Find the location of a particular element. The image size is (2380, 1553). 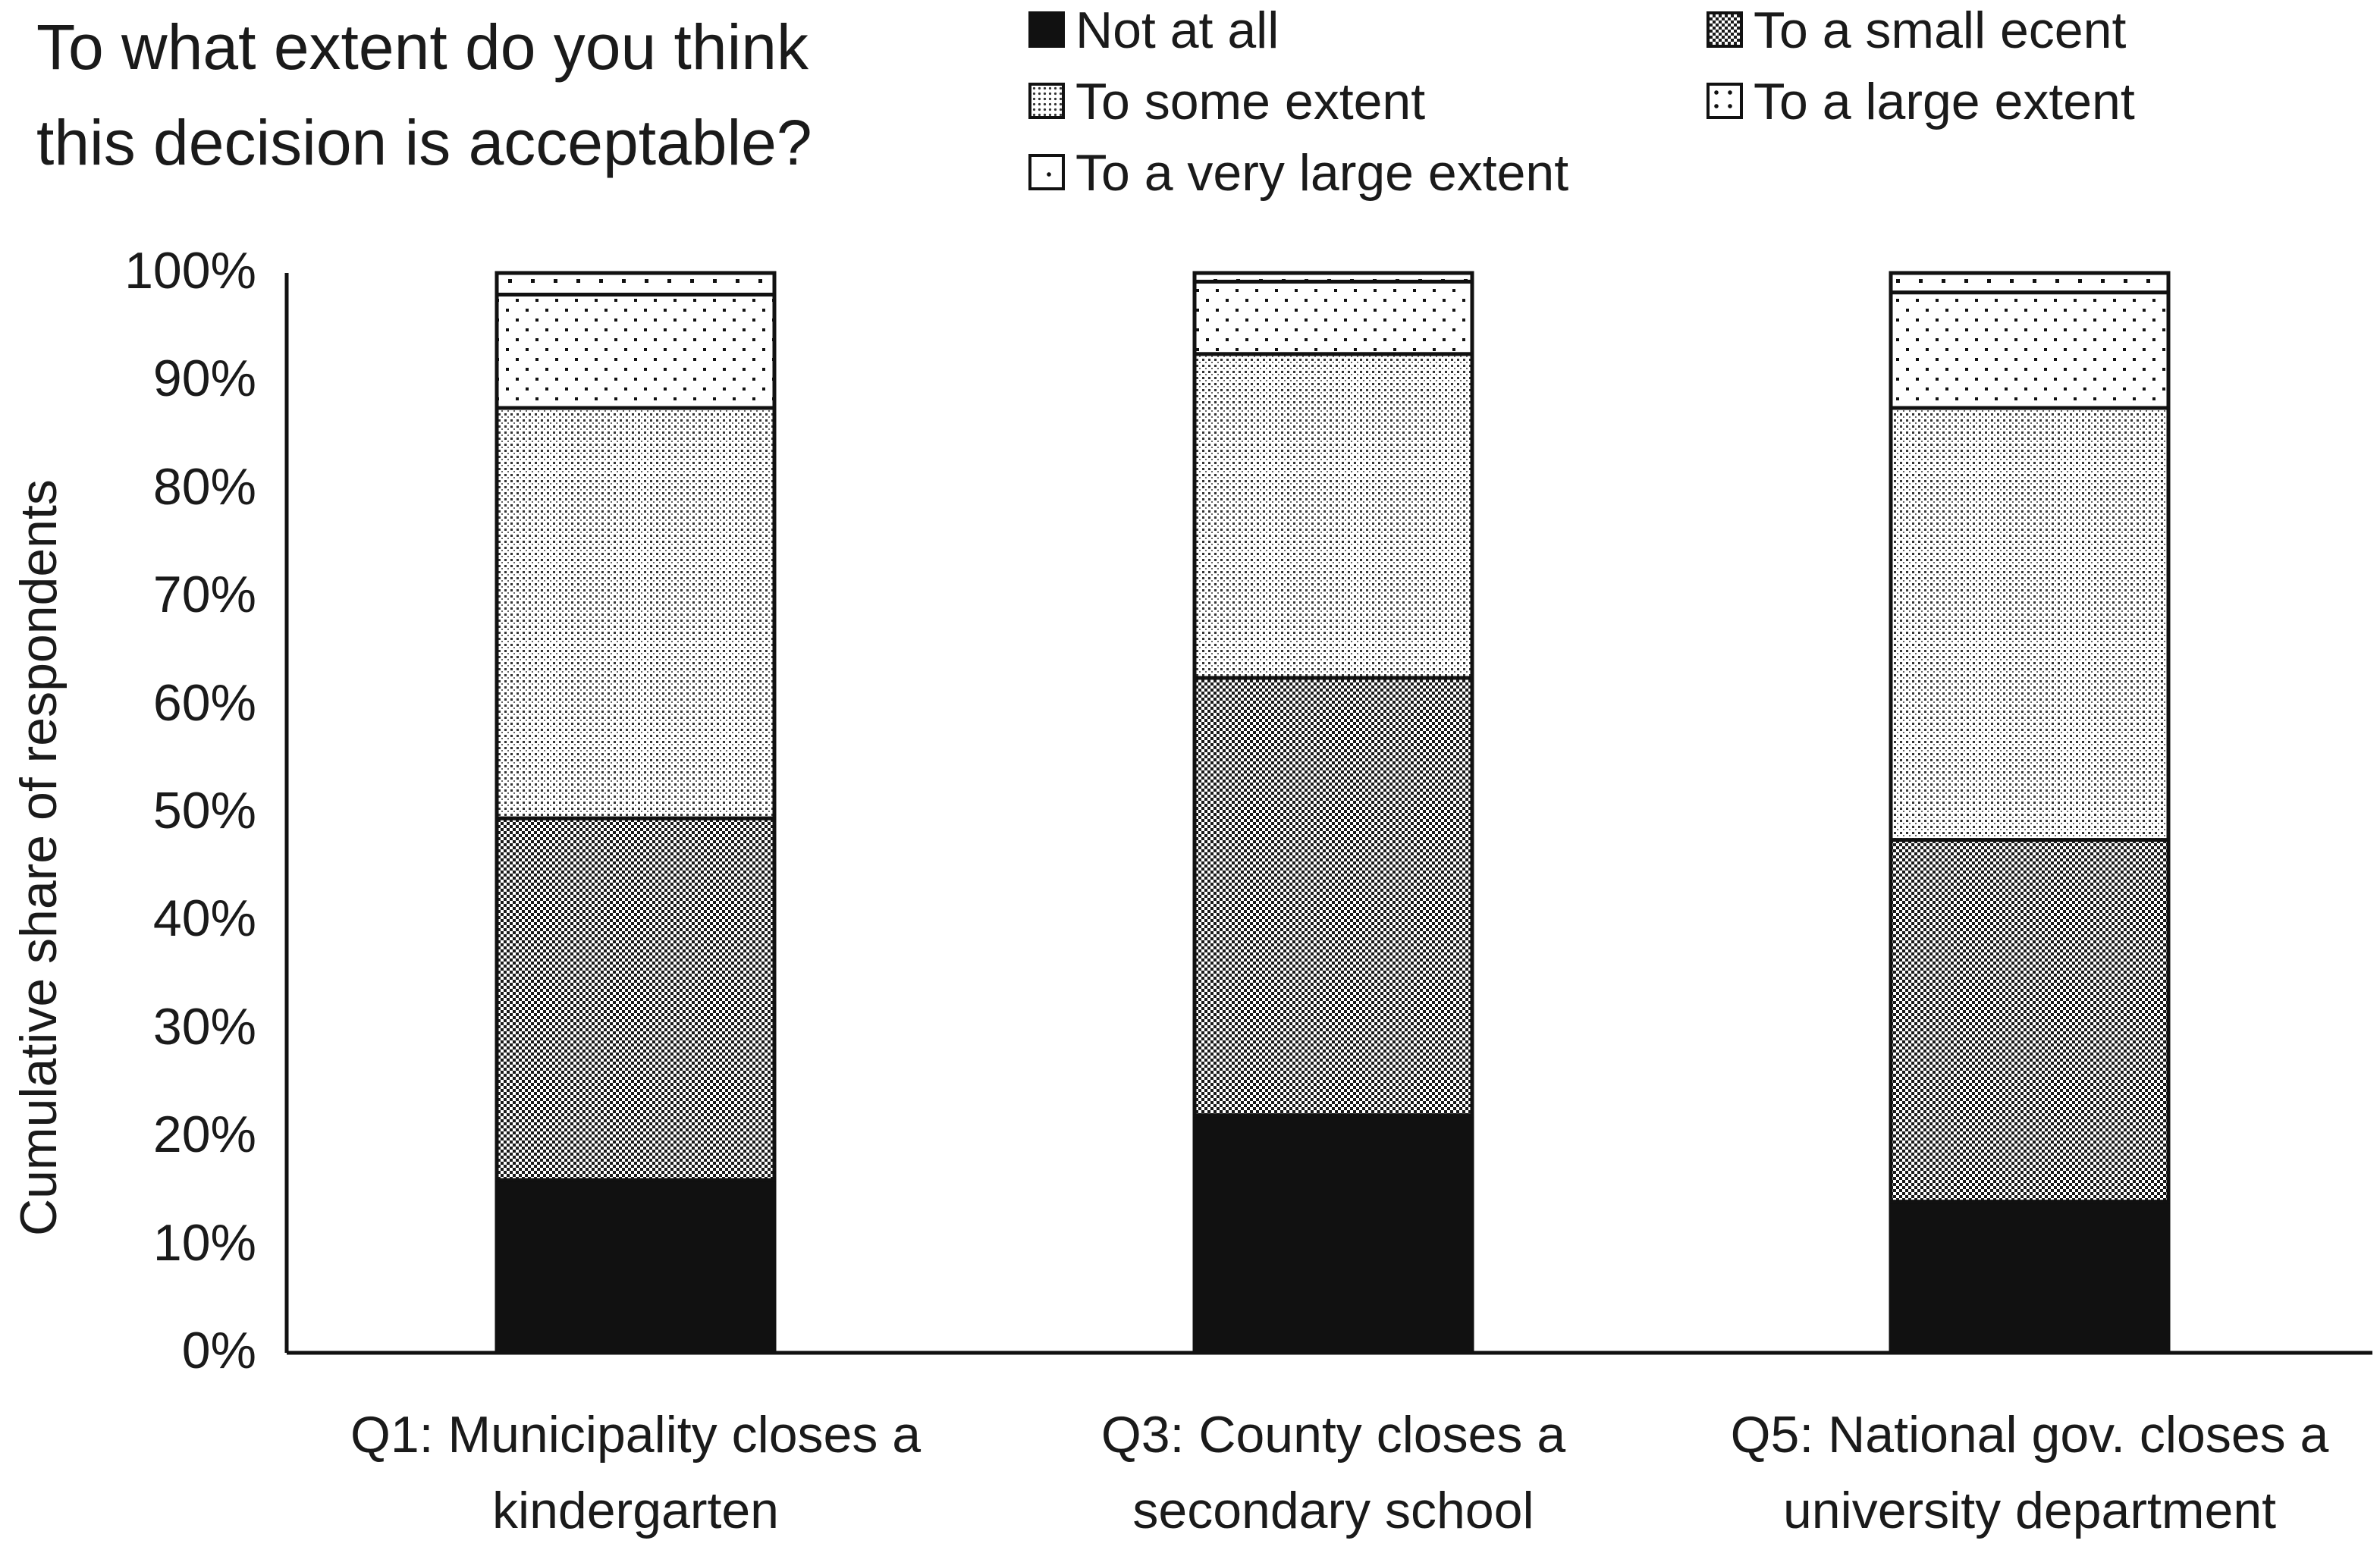

y-tick-label: 80% is located at coordinates (204, 486).